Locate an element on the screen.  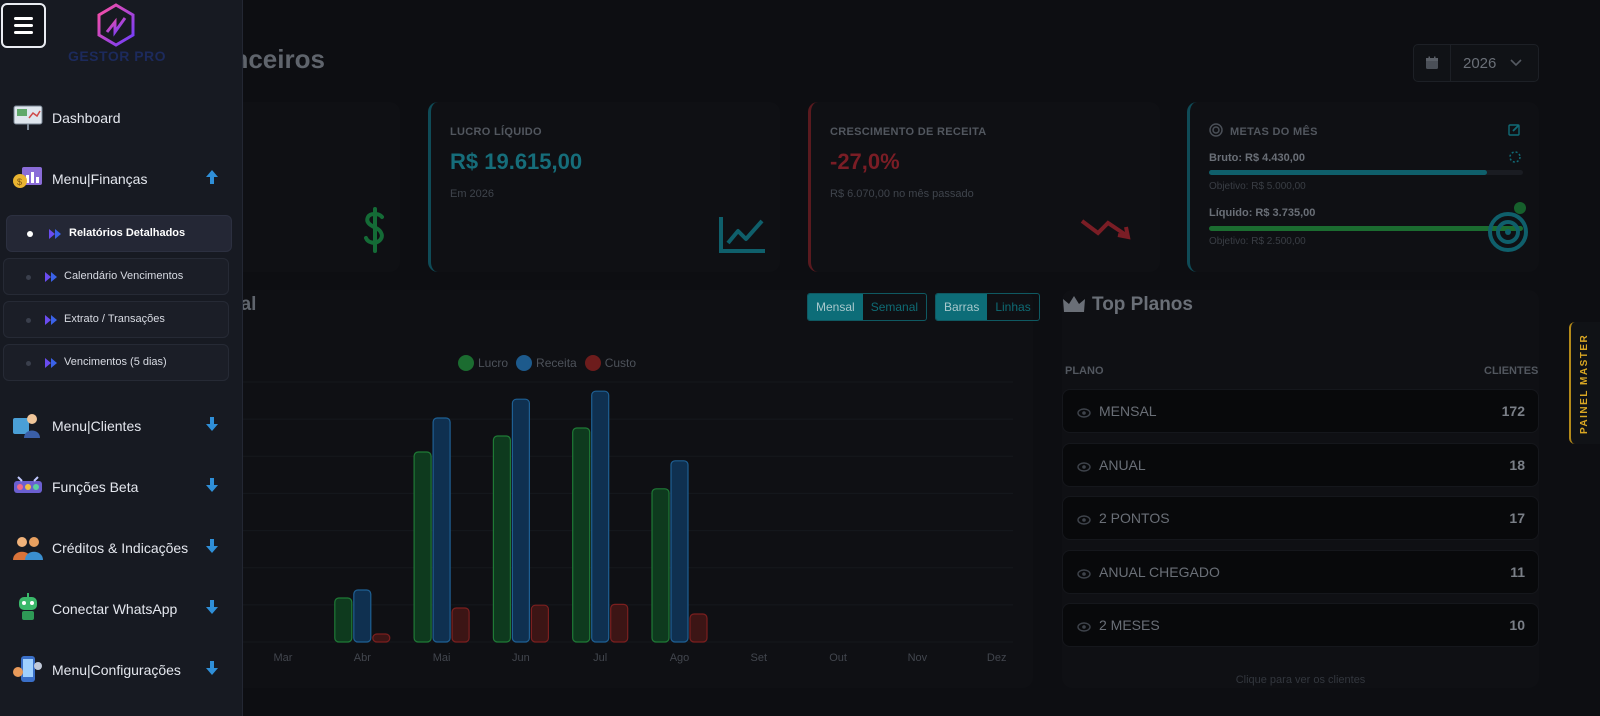
legend-custo: Custo is located at coordinates (620, 363).